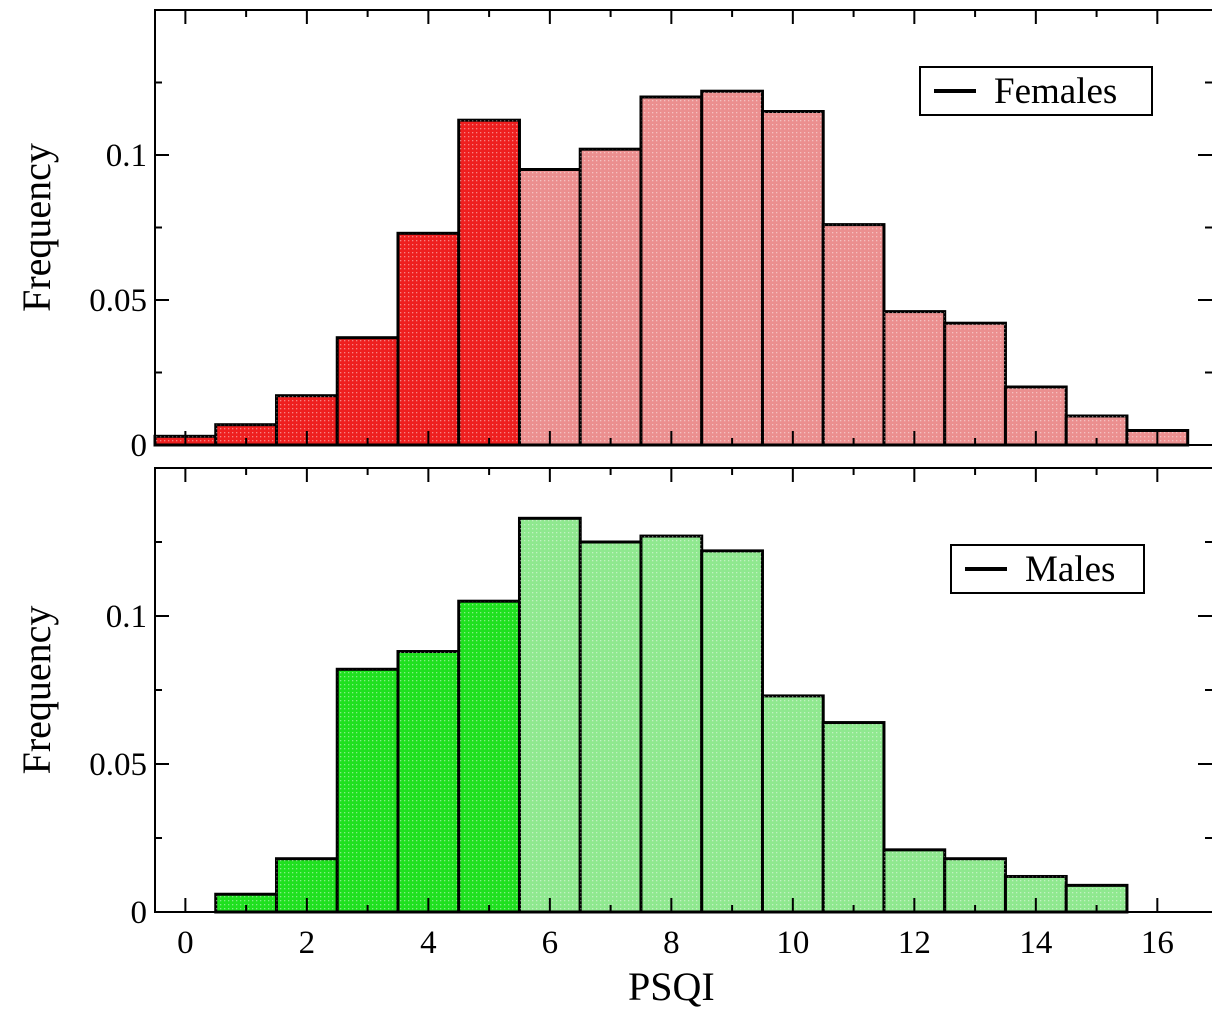 This screenshot has height=1015, width=1212. What do you see at coordinates (428, 943) in the screenshot?
I see `males-x-tick-label: 4` at bounding box center [428, 943].